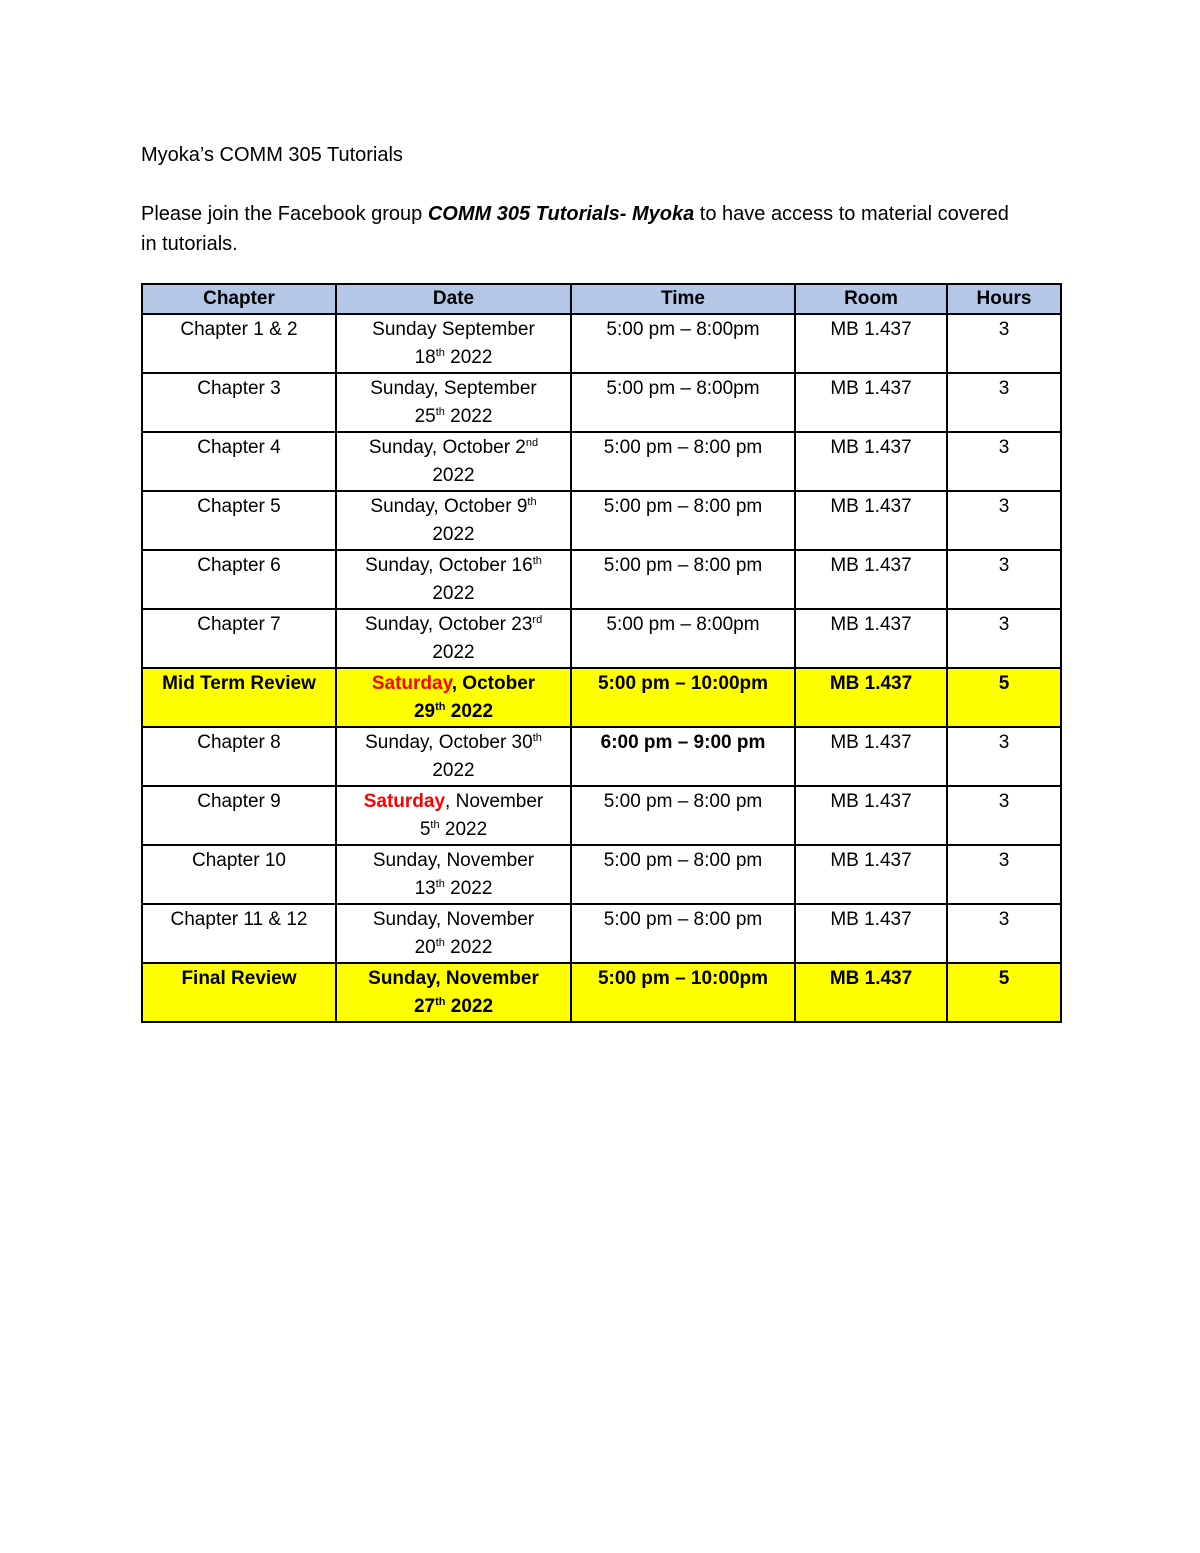 This screenshot has width=1200, height=1553. I want to click on cell-chapter: Chapter 5, so click(239, 520).